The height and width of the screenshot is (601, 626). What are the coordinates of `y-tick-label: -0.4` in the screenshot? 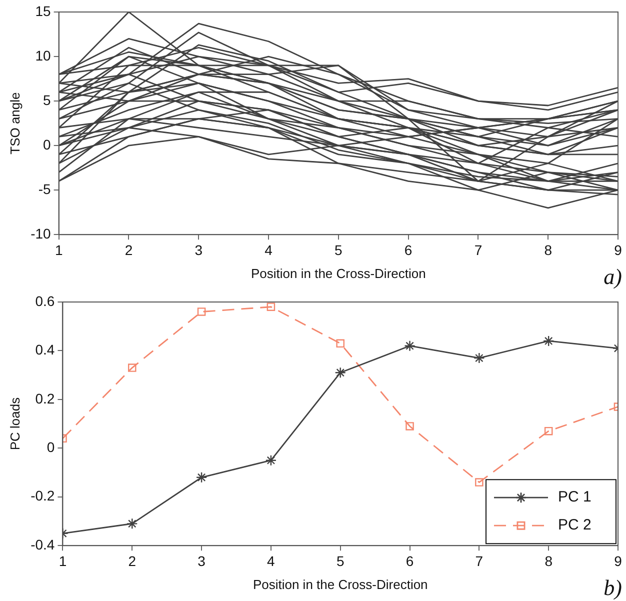 It's located at (42, 544).